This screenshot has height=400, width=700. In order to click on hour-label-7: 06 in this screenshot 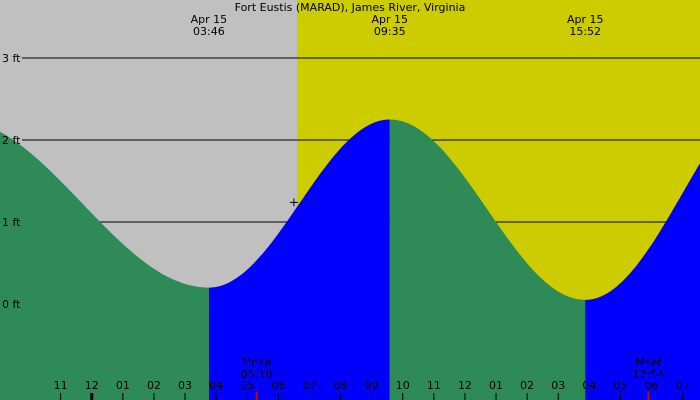, I will do `click(278, 385)`.